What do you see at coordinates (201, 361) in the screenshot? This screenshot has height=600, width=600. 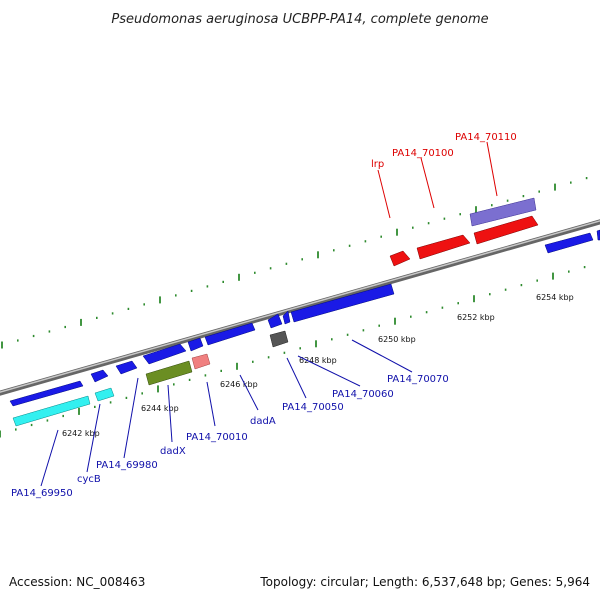 I see `gene-PA14_70010-reverse` at bounding box center [201, 361].